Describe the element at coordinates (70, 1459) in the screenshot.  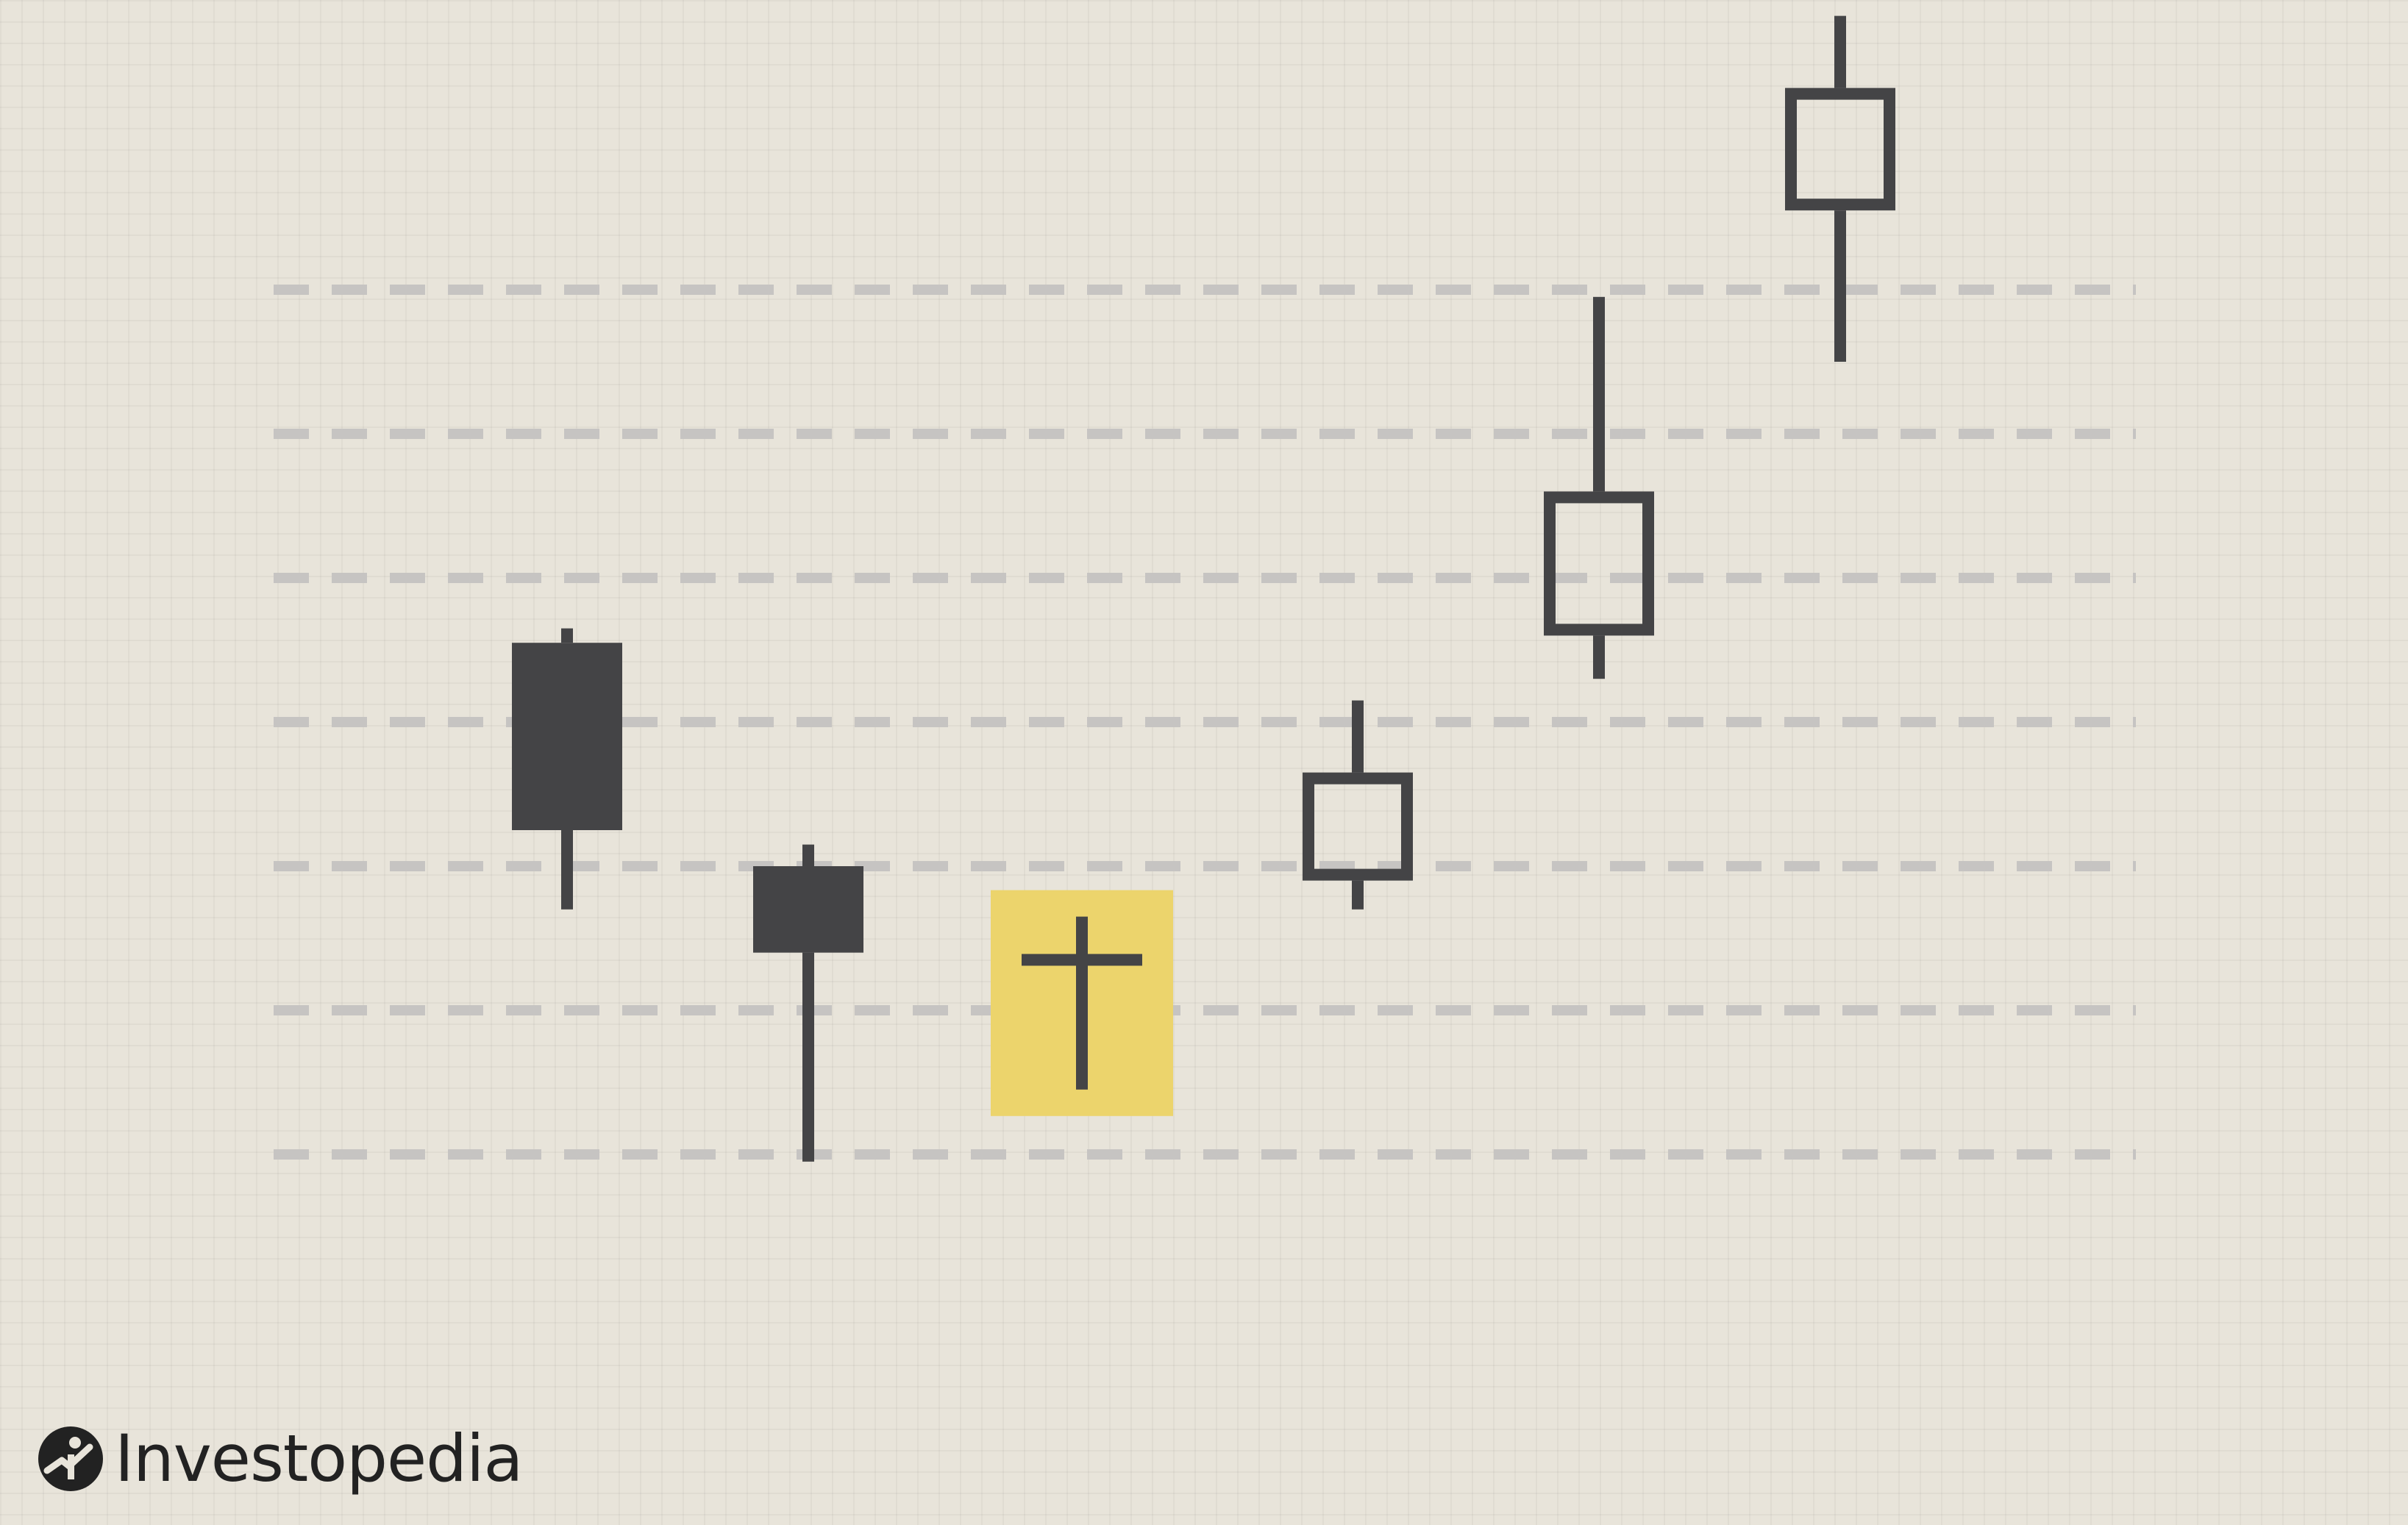
I see `investopedia-logo-icon` at that location.